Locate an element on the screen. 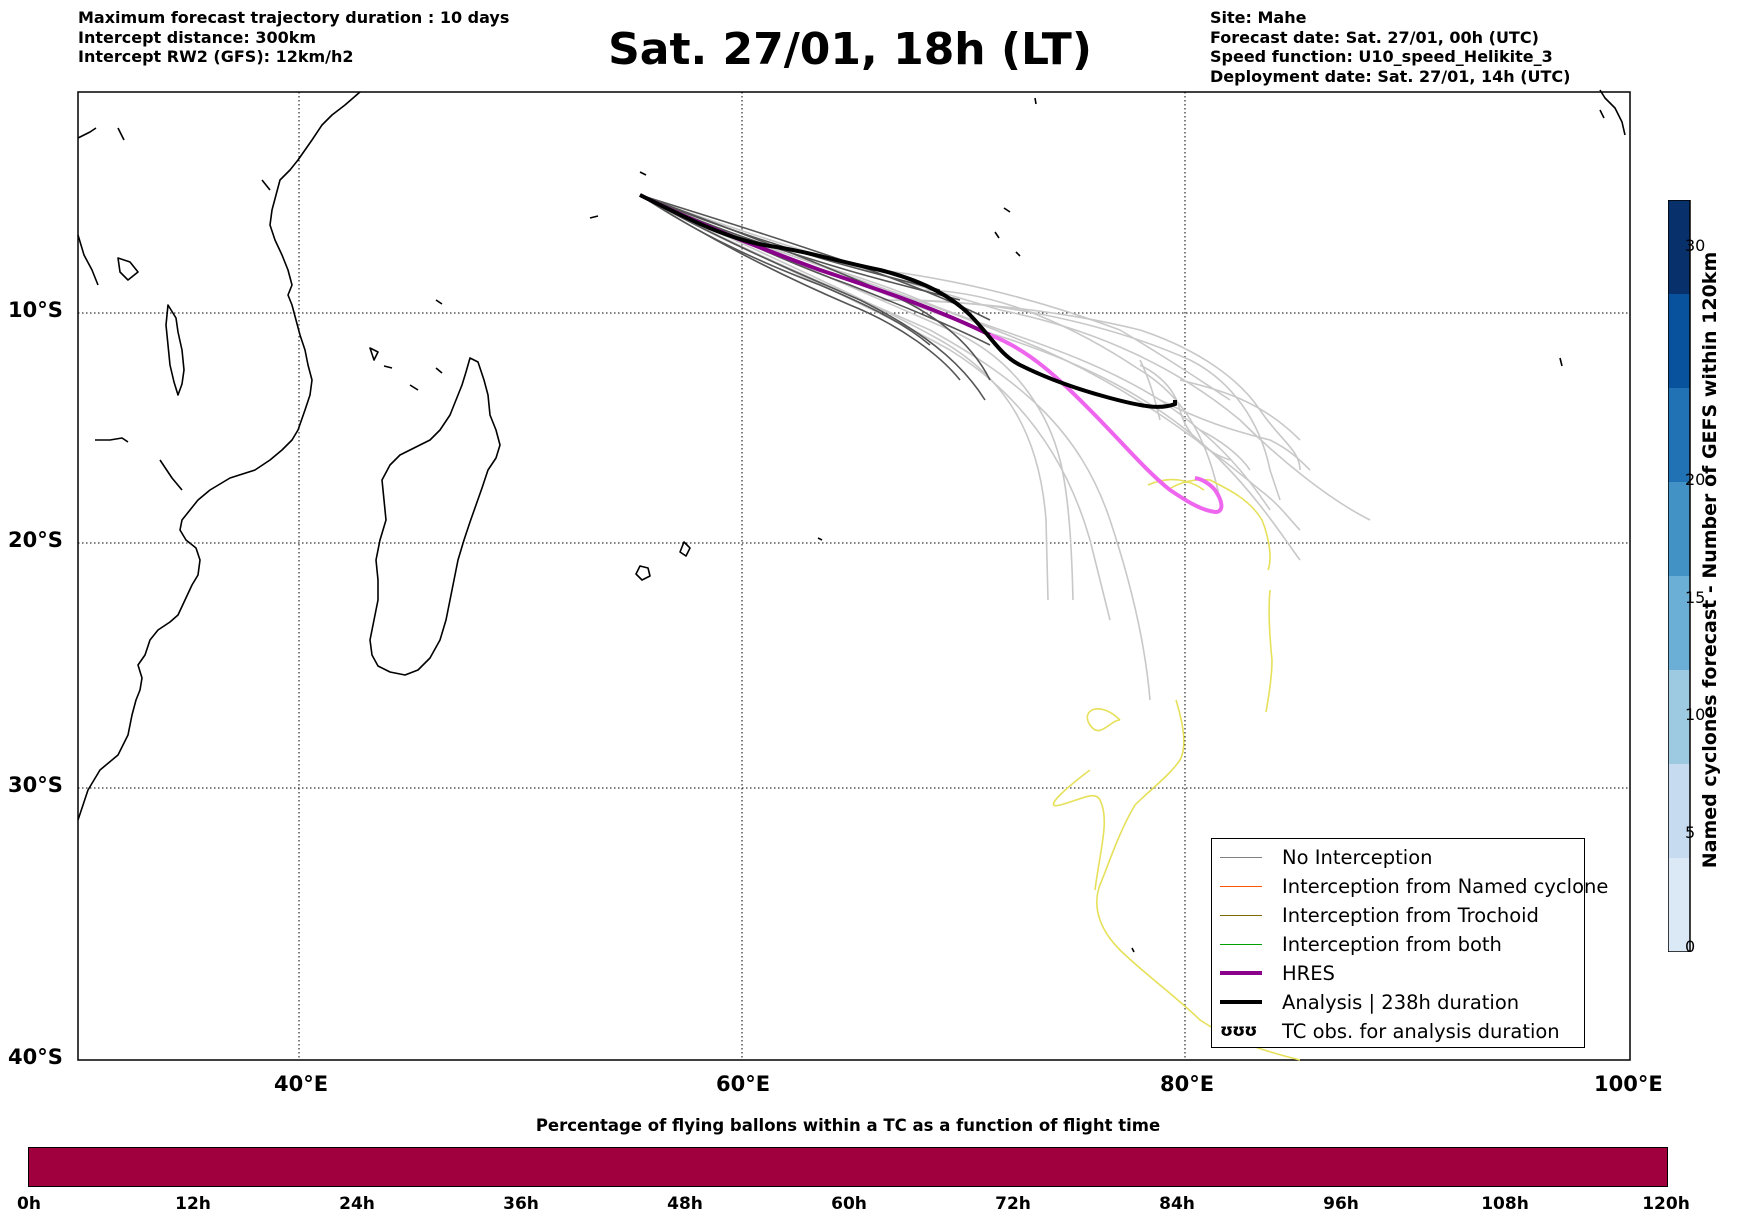  cyclone-colorbar is located at coordinates (1679, 576).